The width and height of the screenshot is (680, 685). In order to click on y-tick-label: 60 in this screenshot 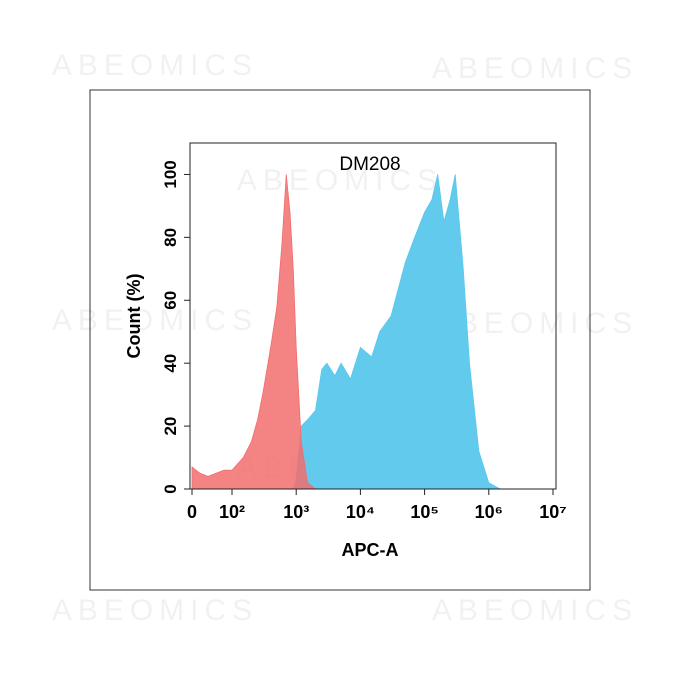, I will do `click(170, 300)`.